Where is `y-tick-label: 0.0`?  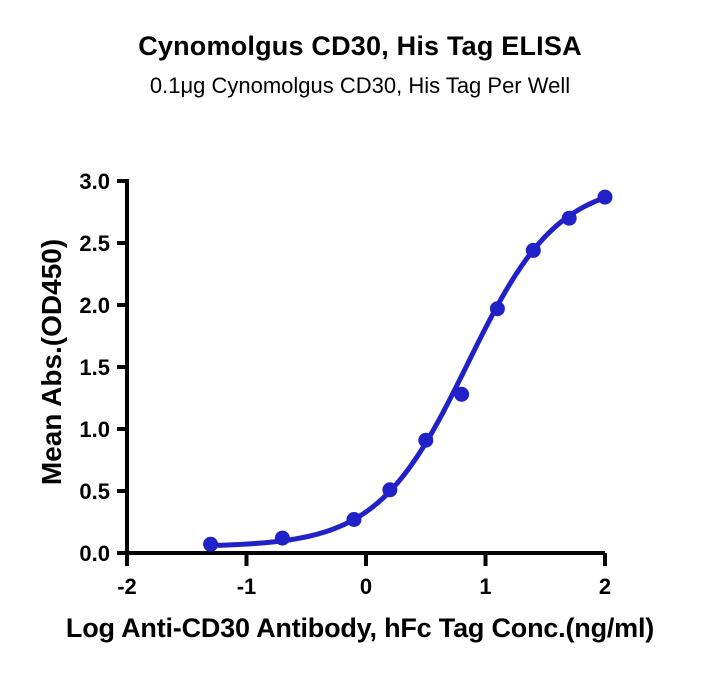 y-tick-label: 0.0 is located at coordinates (94, 553).